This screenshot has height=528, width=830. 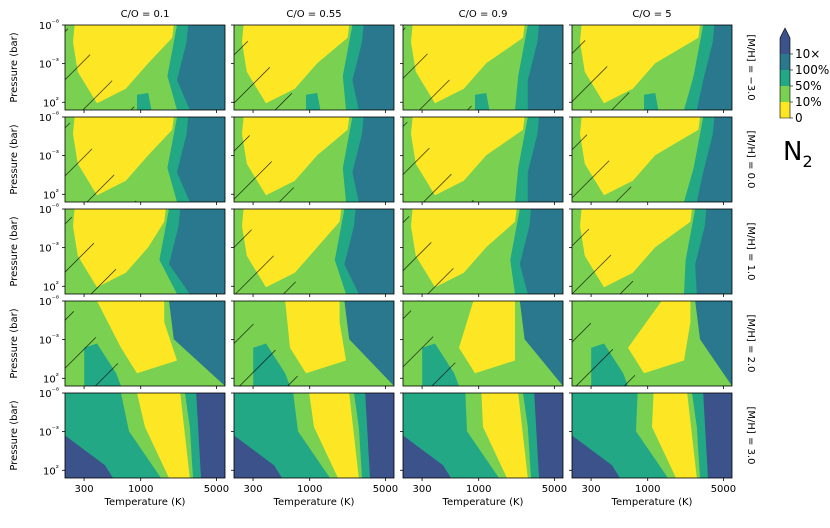 I want to click on colorbar-frame, so click(x=785, y=73).